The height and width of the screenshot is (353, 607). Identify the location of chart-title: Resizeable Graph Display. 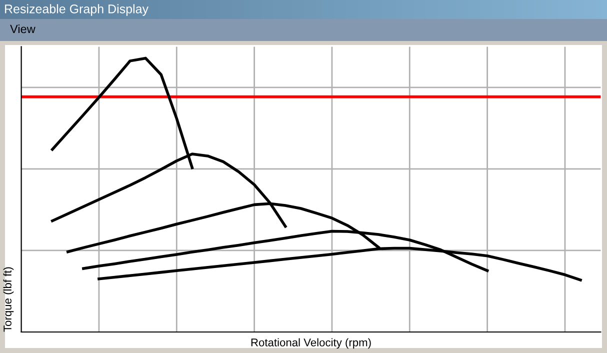
(76, 10).